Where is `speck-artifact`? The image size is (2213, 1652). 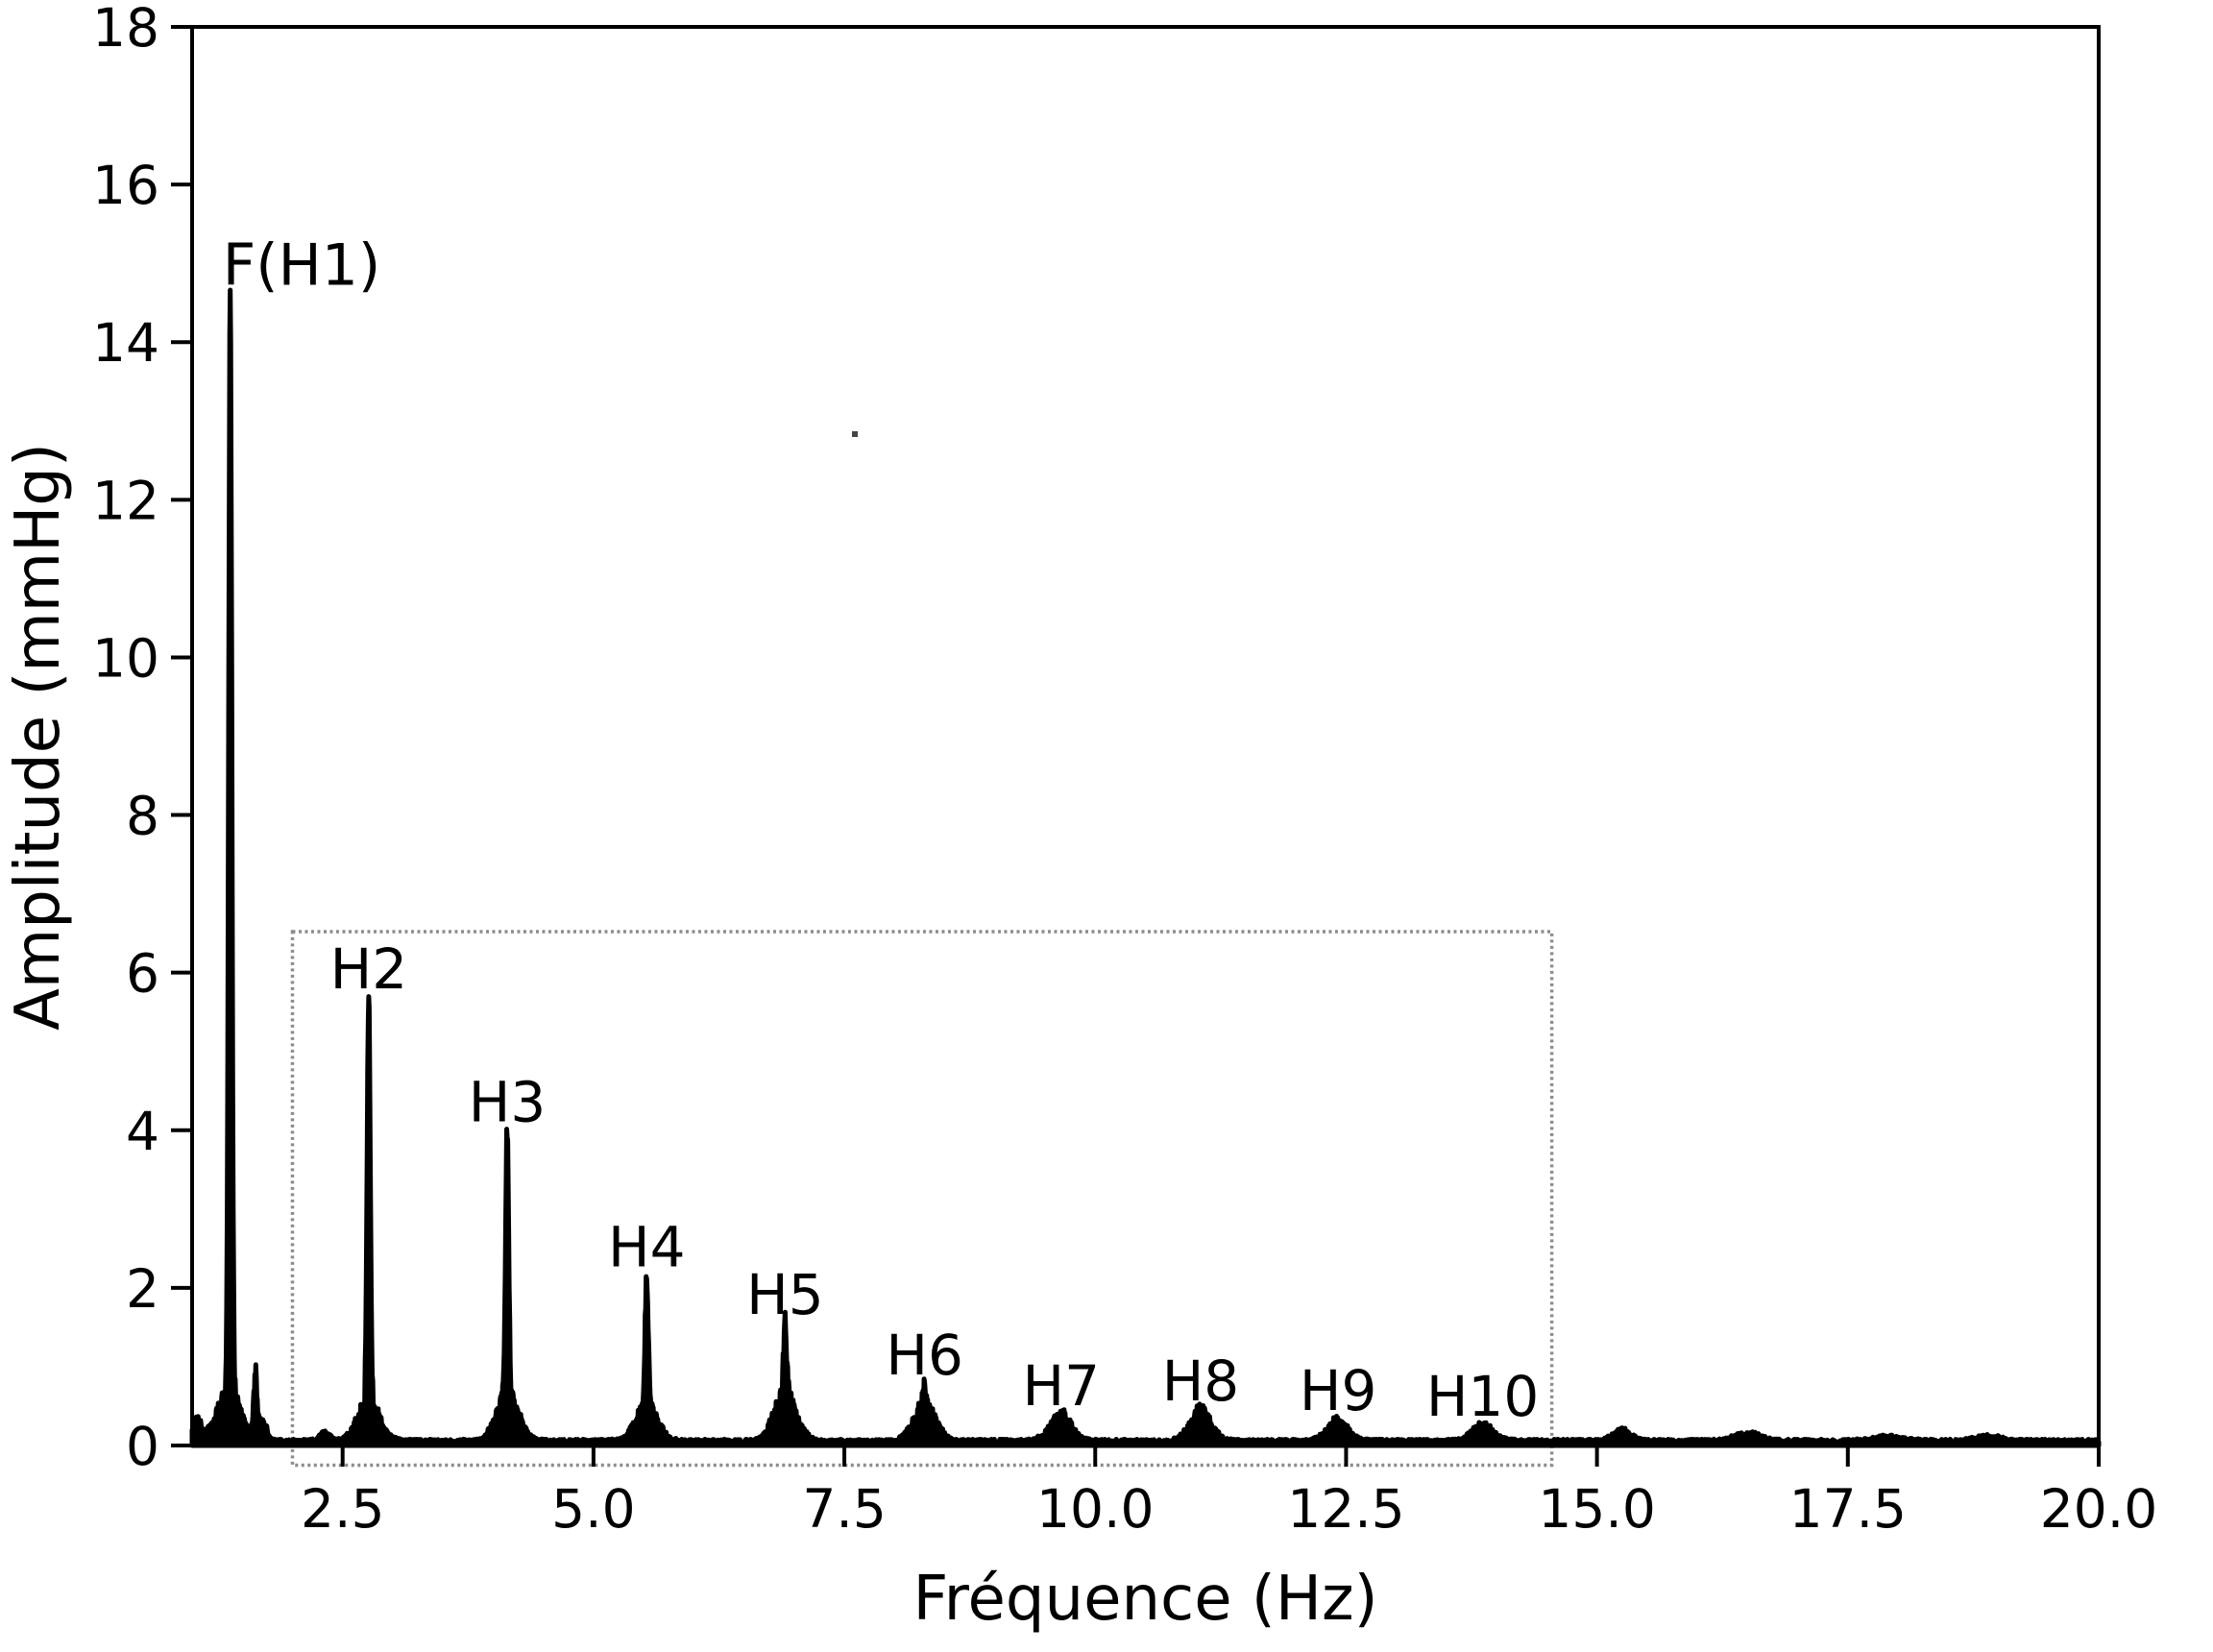 speck-artifact is located at coordinates (855, 434).